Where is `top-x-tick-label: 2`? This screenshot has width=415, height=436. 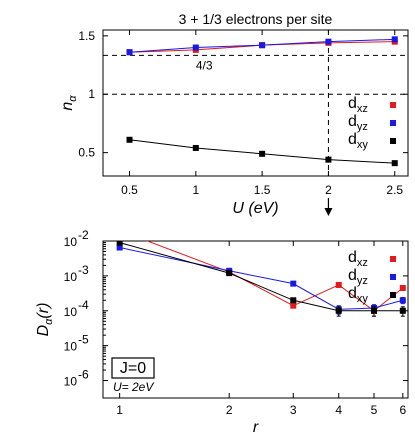
top-x-tick-label: 2 is located at coordinates (328, 190).